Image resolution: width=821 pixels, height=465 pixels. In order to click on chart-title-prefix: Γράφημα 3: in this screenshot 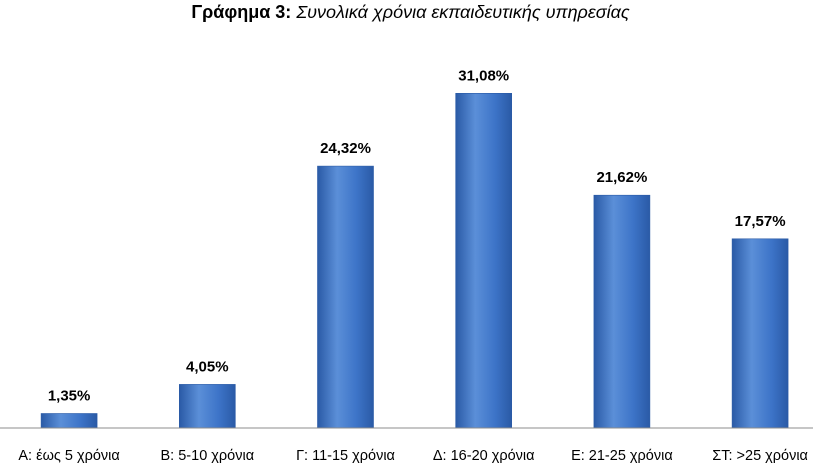, I will do `click(241, 12)`.